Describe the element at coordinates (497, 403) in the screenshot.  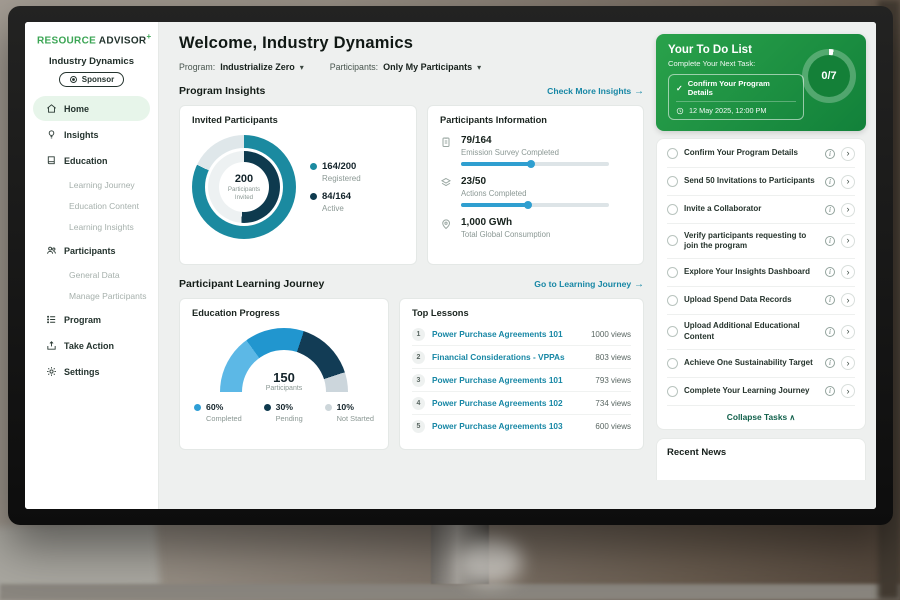
I see `lesson-link: Power Purchase Agreements 102` at that location.